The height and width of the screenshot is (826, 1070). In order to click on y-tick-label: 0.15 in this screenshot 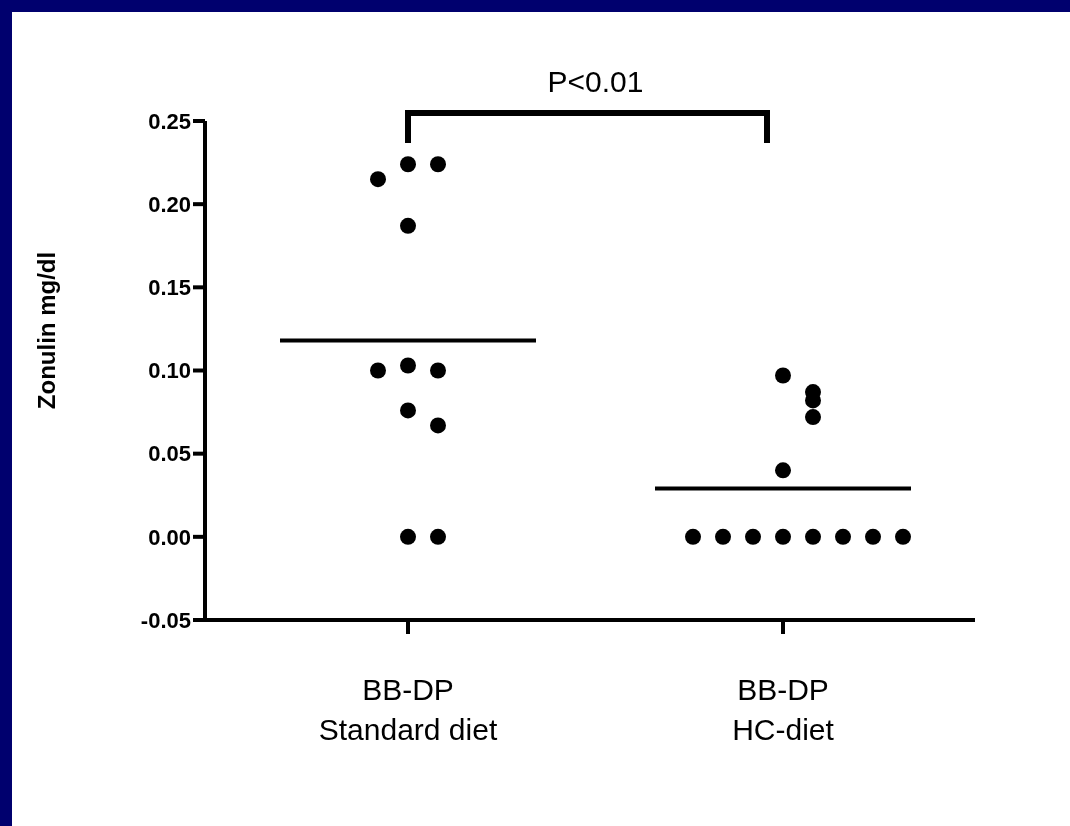, I will do `click(169, 288)`.